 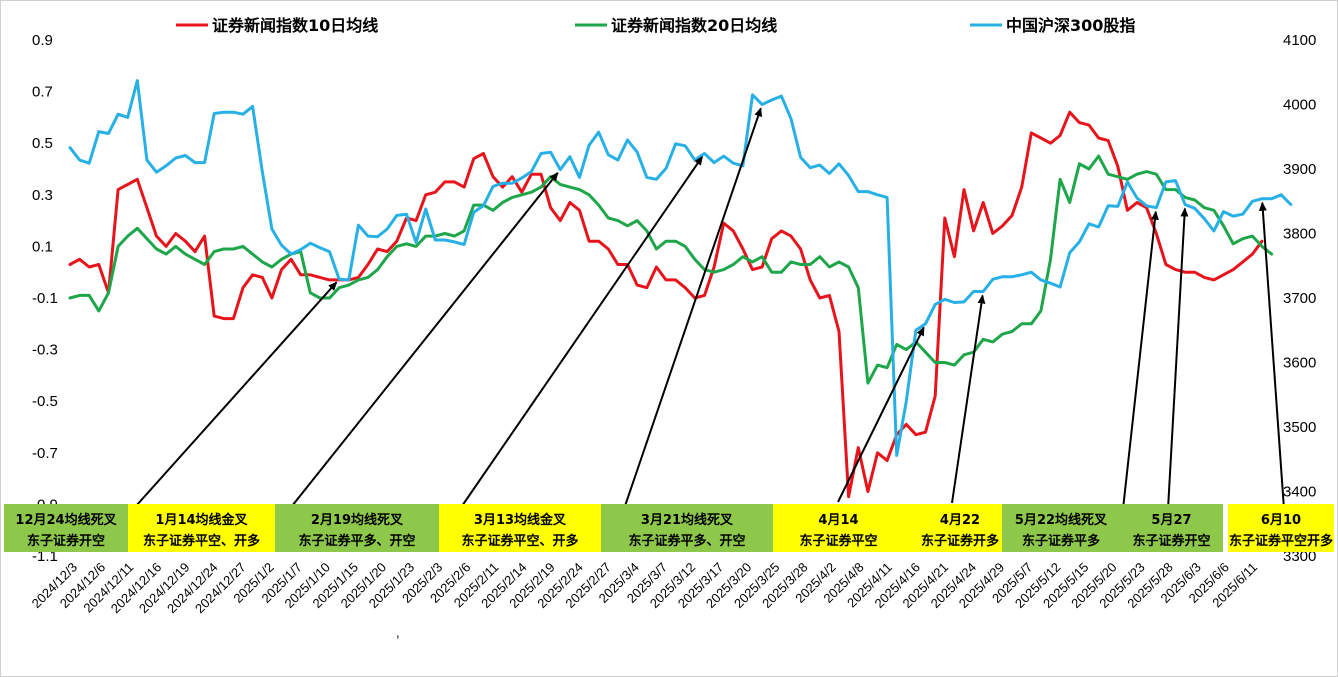 What do you see at coordinates (687, 520) in the screenshot?
I see `annotation-line-1: 3月21均线死叉` at bounding box center [687, 520].